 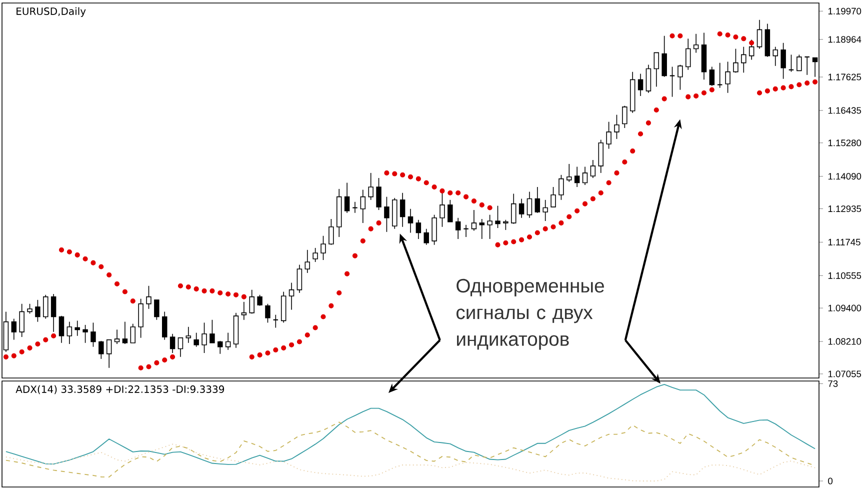 What do you see at coordinates (833, 383) in the screenshot?
I see `y-tick-label: 73` at bounding box center [833, 383].